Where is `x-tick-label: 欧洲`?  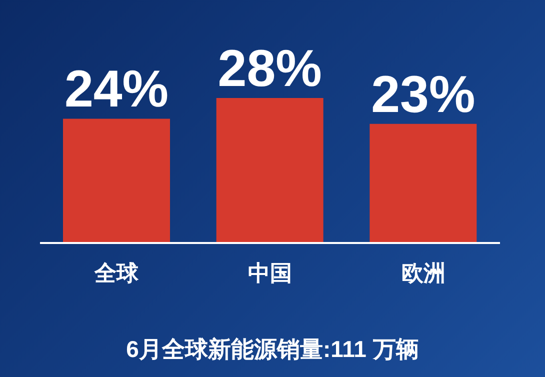
x-tick-label: 欧洲 is located at coordinates (423, 273).